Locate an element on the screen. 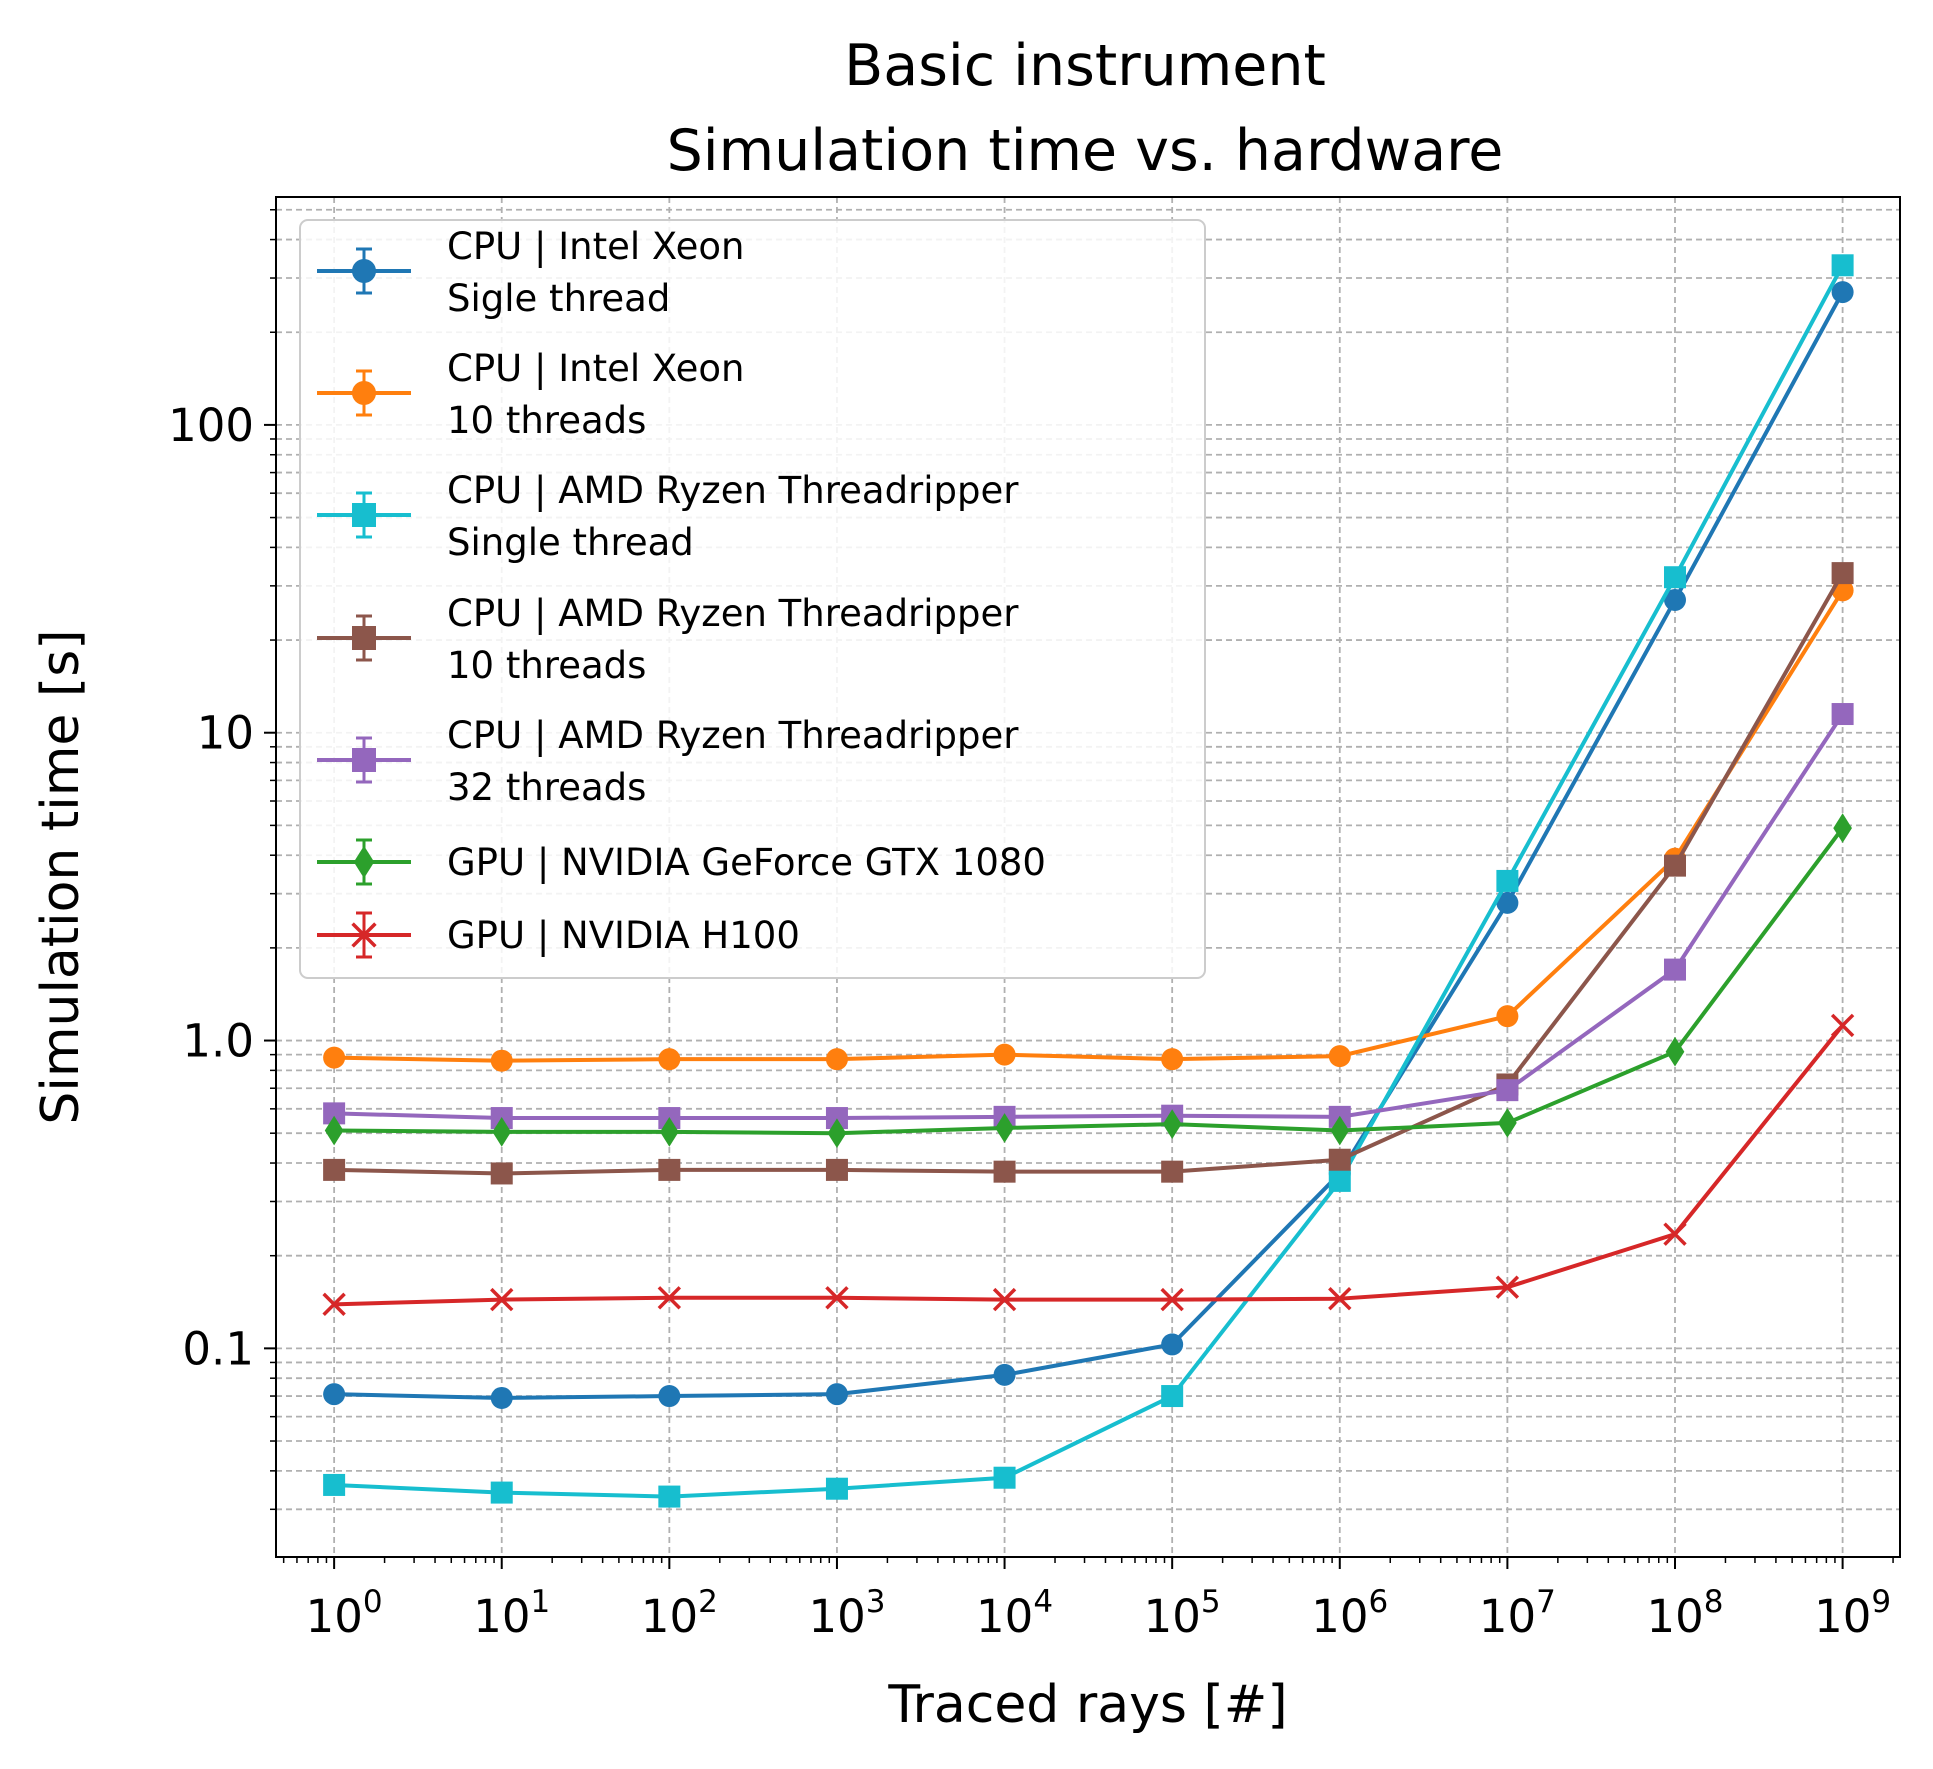  x-tick-label-exp: 6 is located at coordinates (1379, 1602).